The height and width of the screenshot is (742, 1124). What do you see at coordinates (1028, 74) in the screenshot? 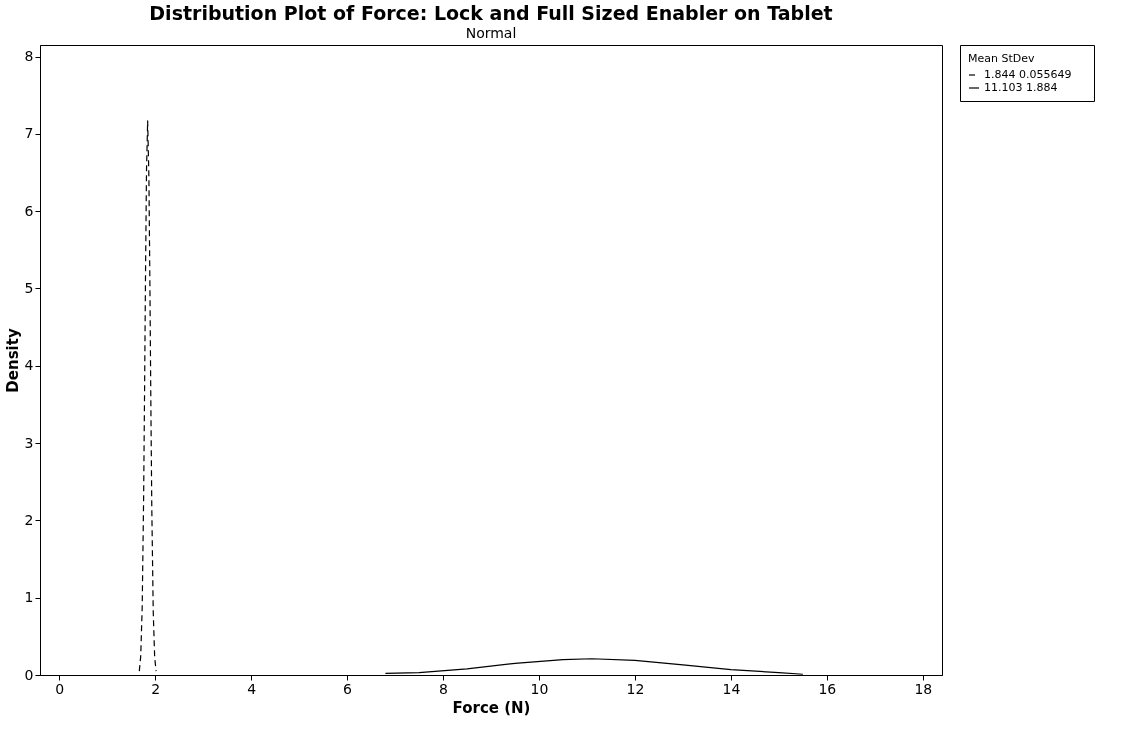
I see `legend-label: 1.844 0.055649` at bounding box center [1028, 74].